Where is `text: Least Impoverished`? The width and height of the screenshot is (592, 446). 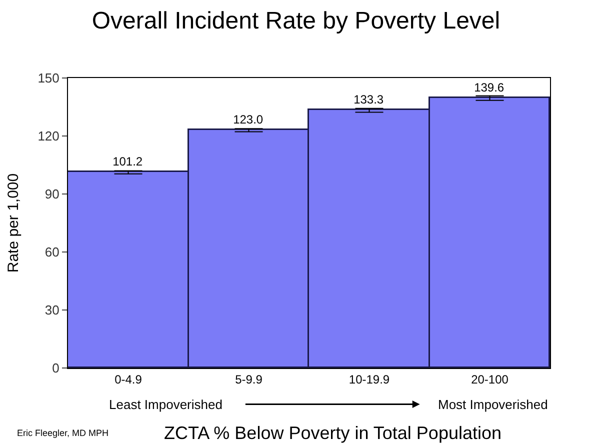
text: Least Impoverished is located at coordinates (165, 404).